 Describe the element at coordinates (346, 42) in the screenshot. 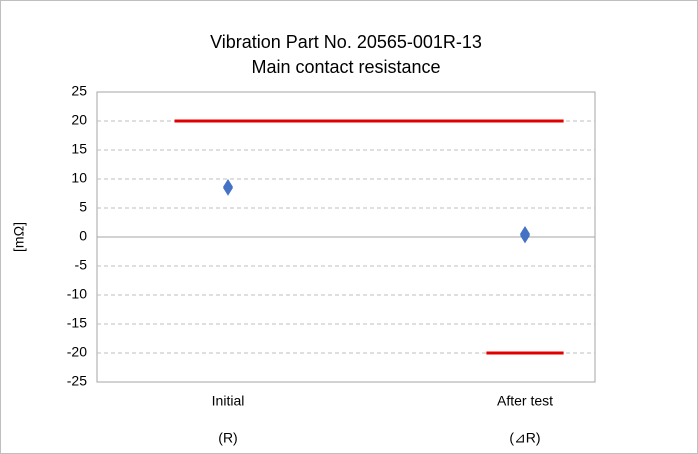

I see `chart-title: Vibration Part No. 20565-001R-13` at that location.